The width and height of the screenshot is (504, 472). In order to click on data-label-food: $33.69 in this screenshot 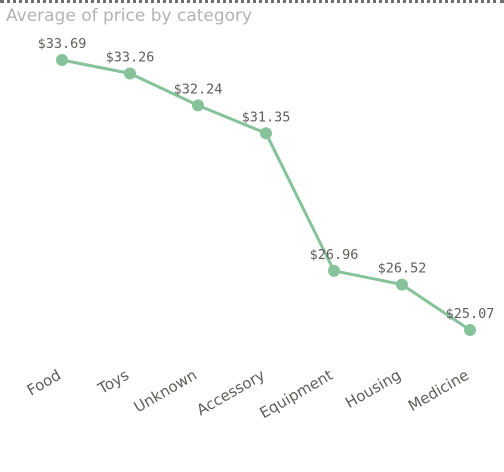, I will do `click(62, 44)`.